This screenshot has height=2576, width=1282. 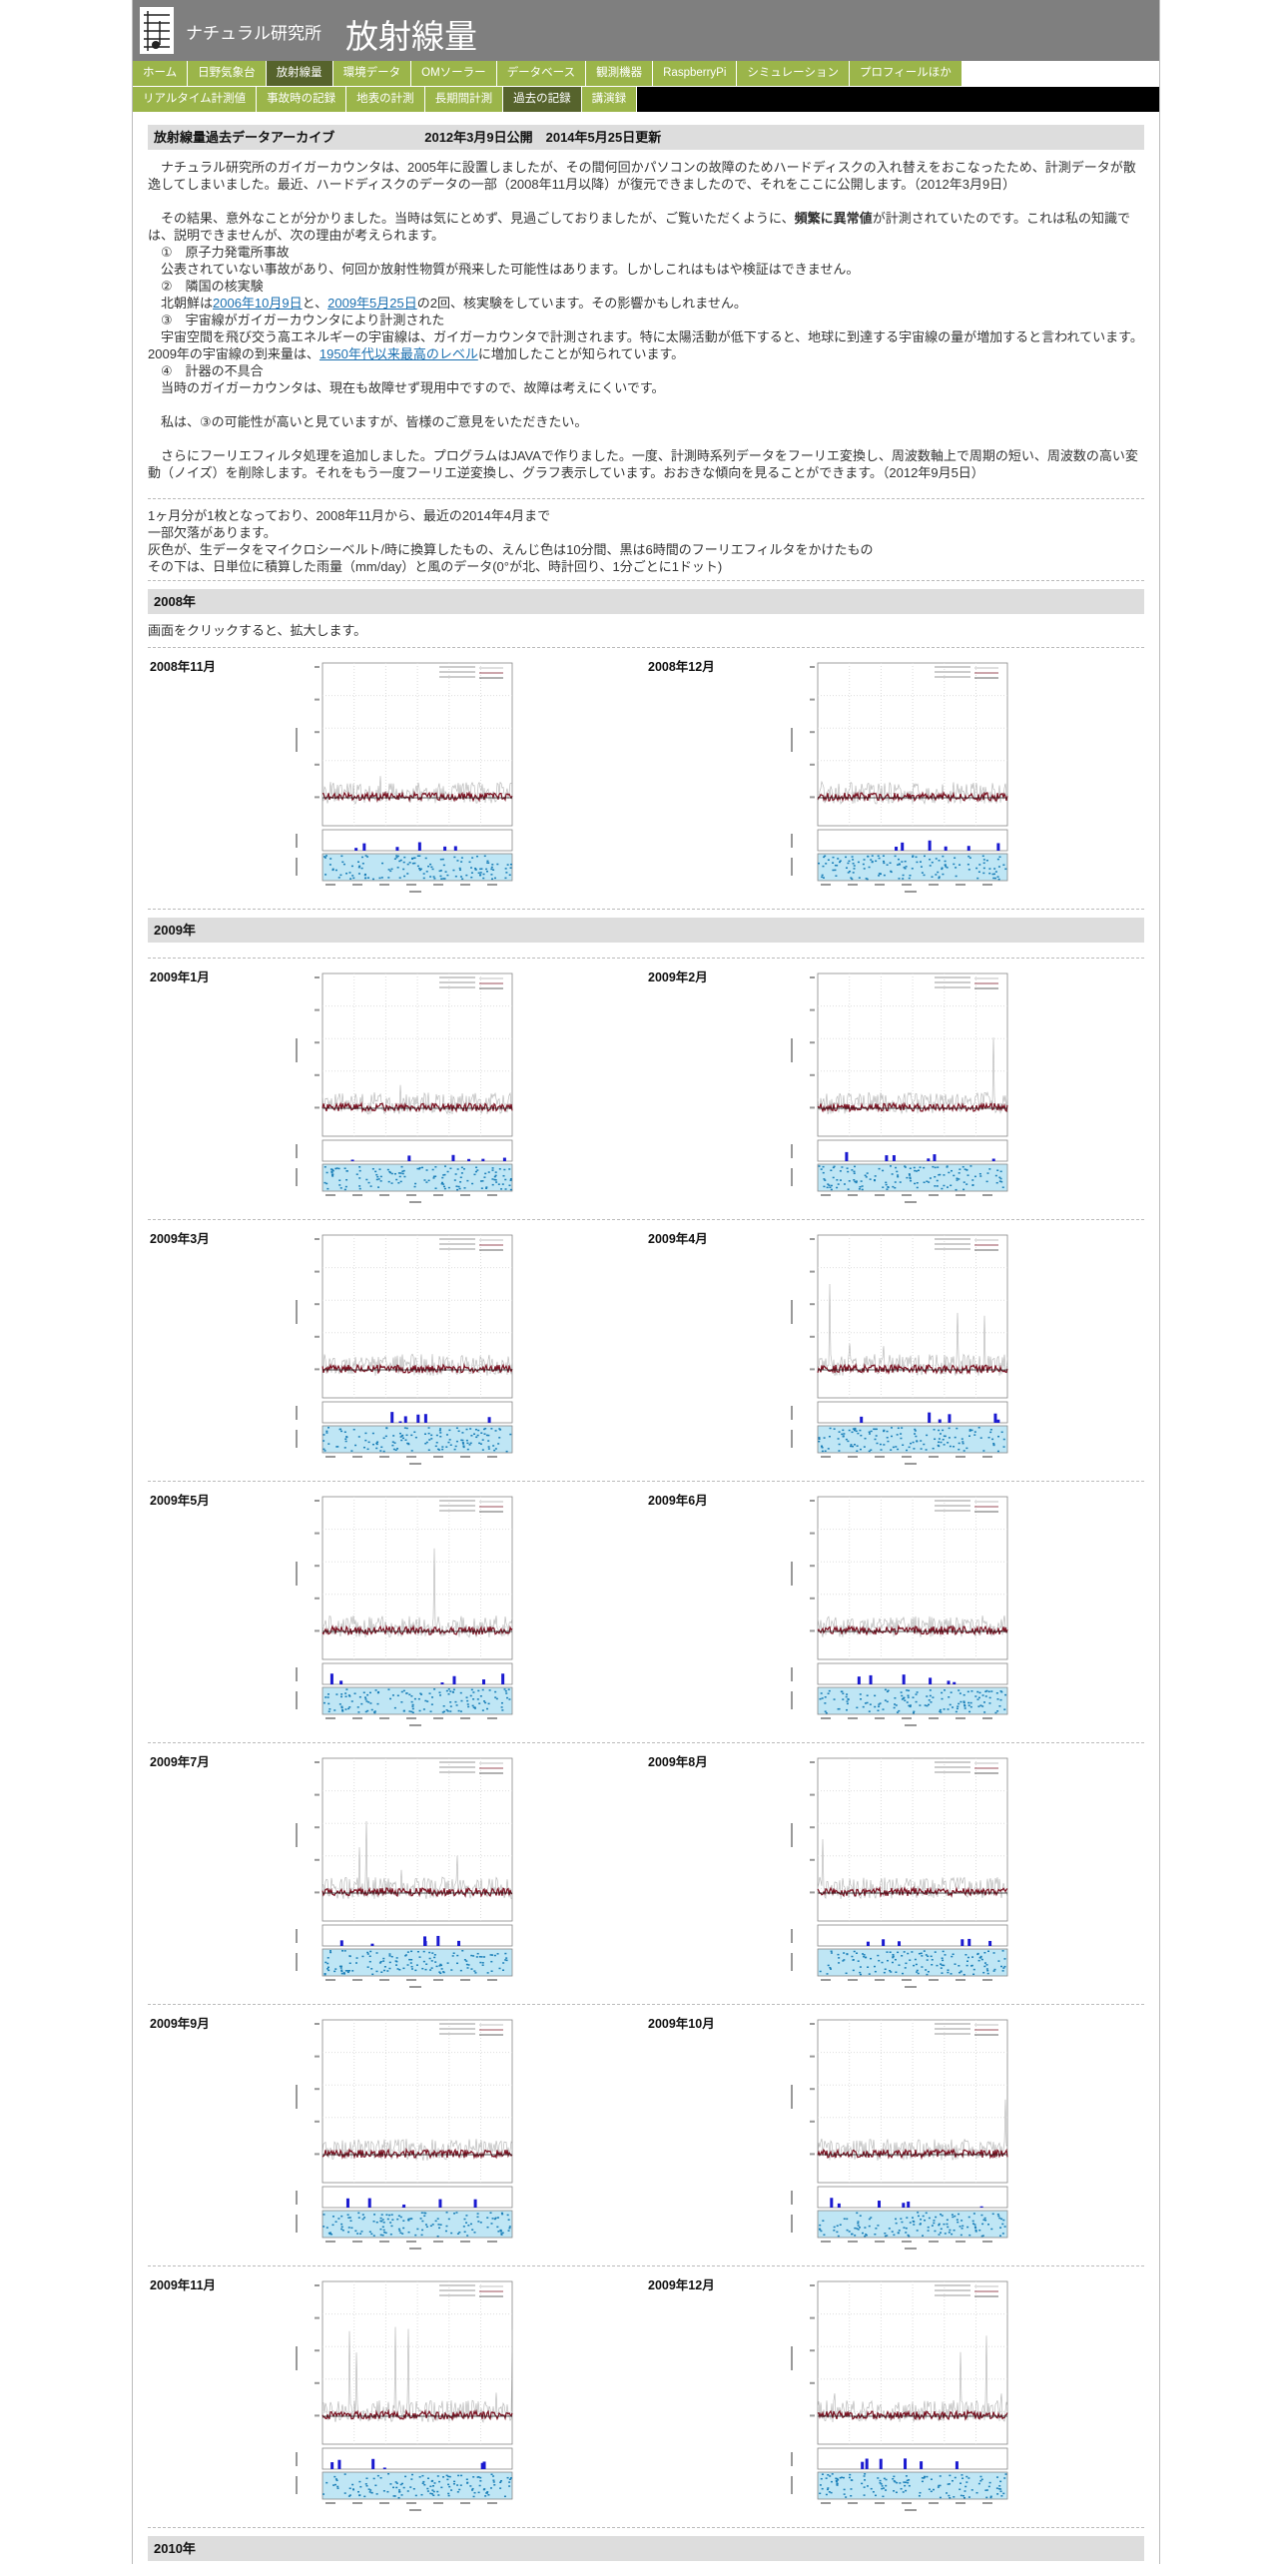 I want to click on nav-item: 地表の計測, so click(x=385, y=100).